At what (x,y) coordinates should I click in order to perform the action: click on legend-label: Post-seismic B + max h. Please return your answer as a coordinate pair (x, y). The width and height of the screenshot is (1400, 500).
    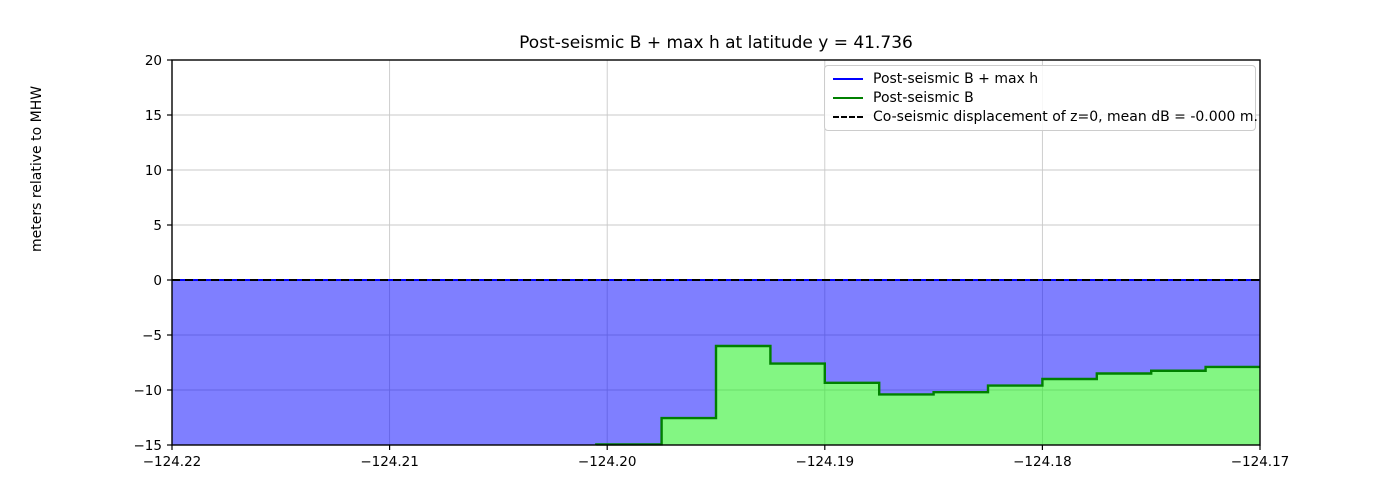
    Looking at the image, I should click on (956, 79).